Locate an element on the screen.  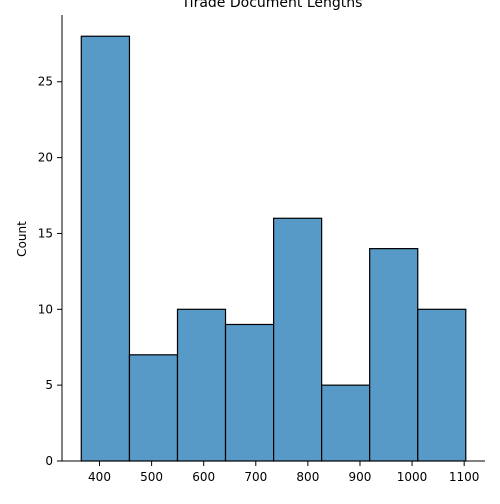
x-tick-label: 500 is located at coordinates (151, 477).